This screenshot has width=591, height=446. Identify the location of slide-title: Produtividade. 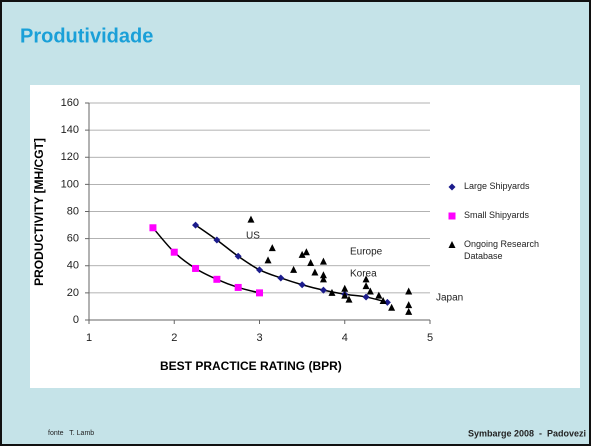
(86, 36).